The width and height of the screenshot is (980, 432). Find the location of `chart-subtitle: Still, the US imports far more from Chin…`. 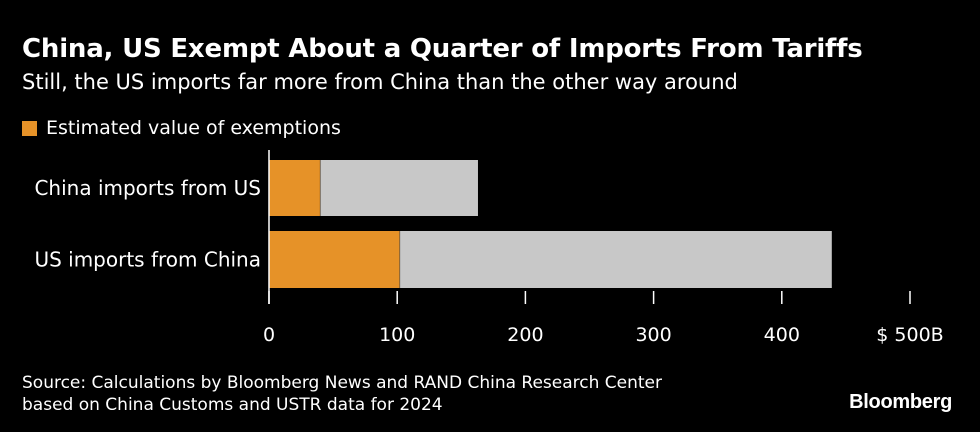

chart-subtitle: Still, the US imports far more from Chin… is located at coordinates (380, 82).